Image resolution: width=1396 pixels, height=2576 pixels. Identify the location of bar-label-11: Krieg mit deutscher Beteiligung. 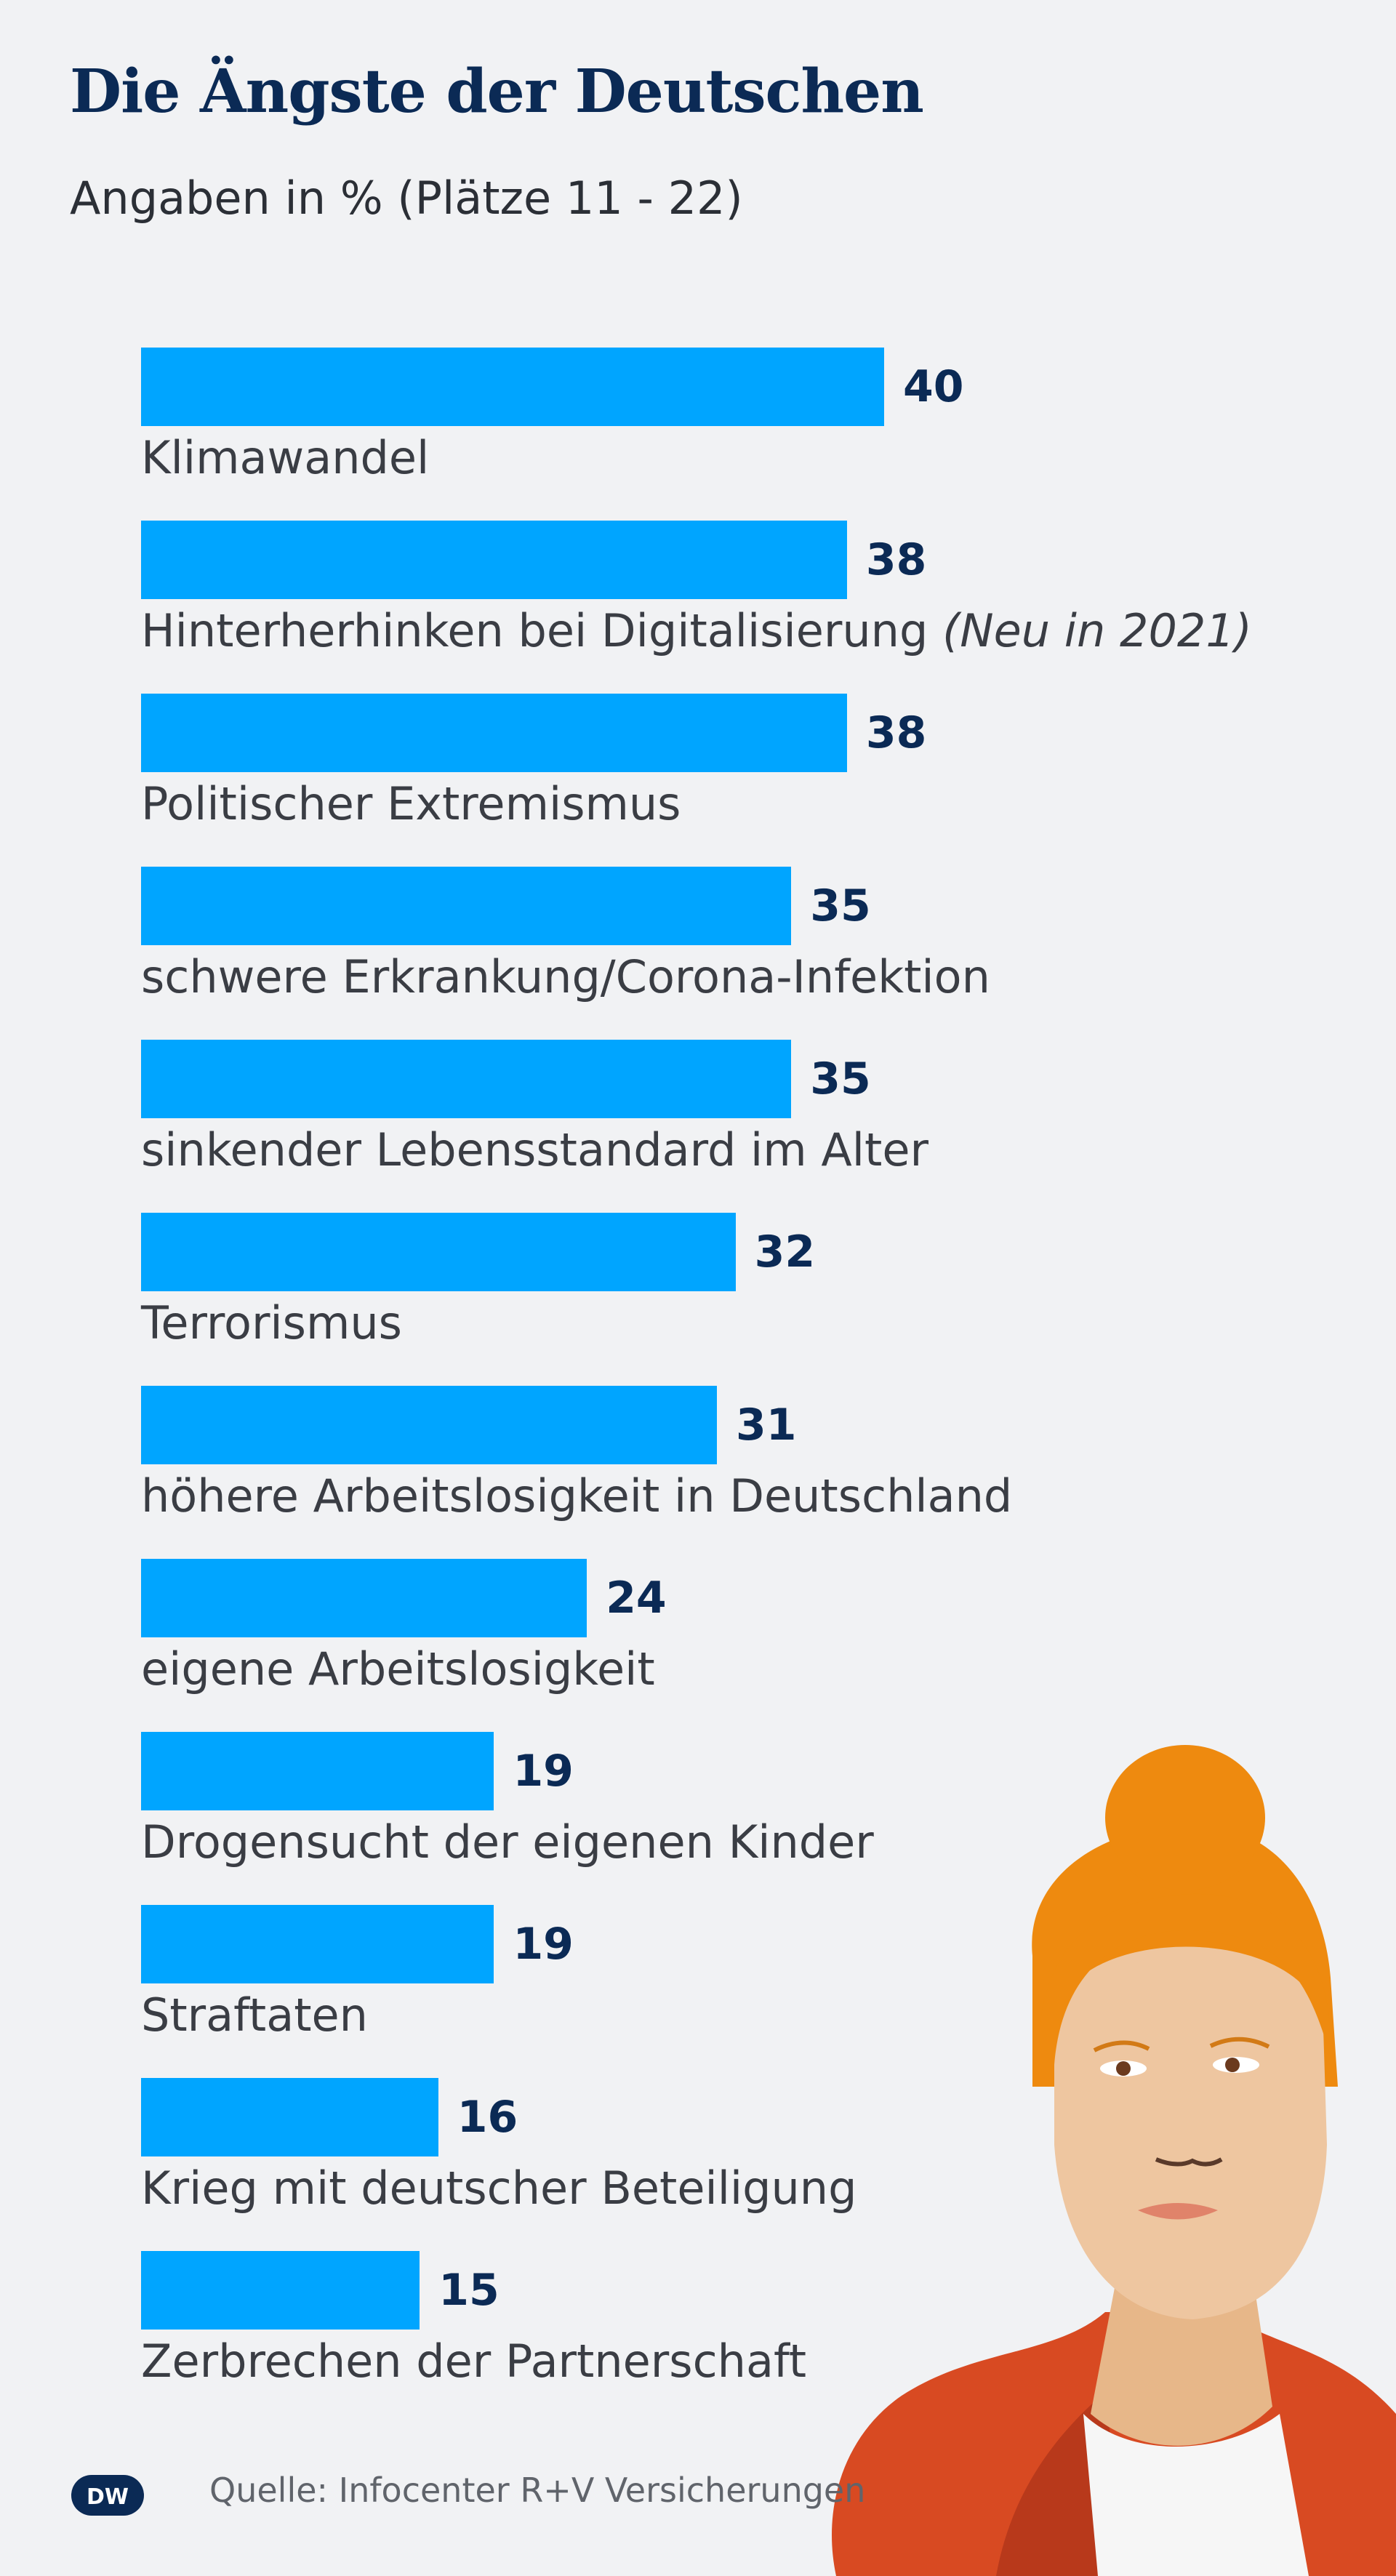
(499, 2188).